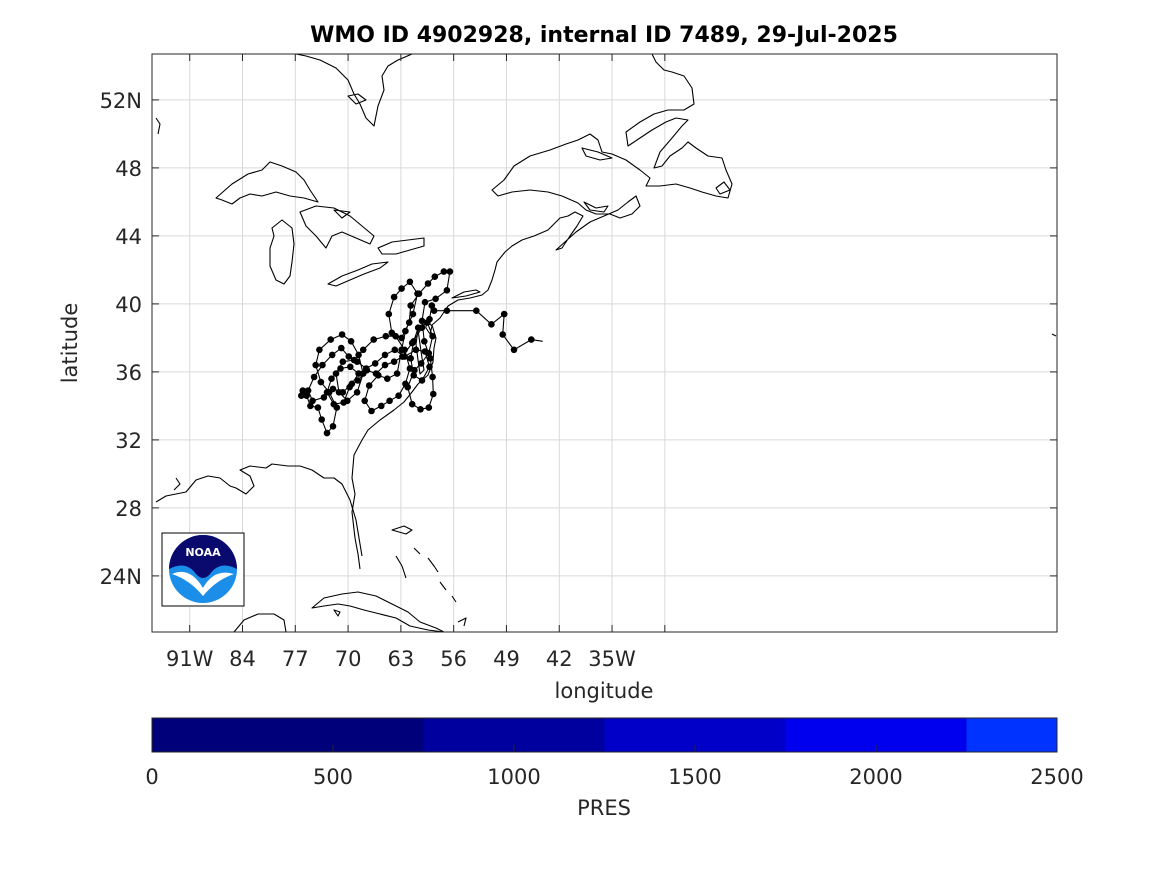 The height and width of the screenshot is (875, 1167). Describe the element at coordinates (604, 735) in the screenshot. I see `colorbar-segments` at that location.